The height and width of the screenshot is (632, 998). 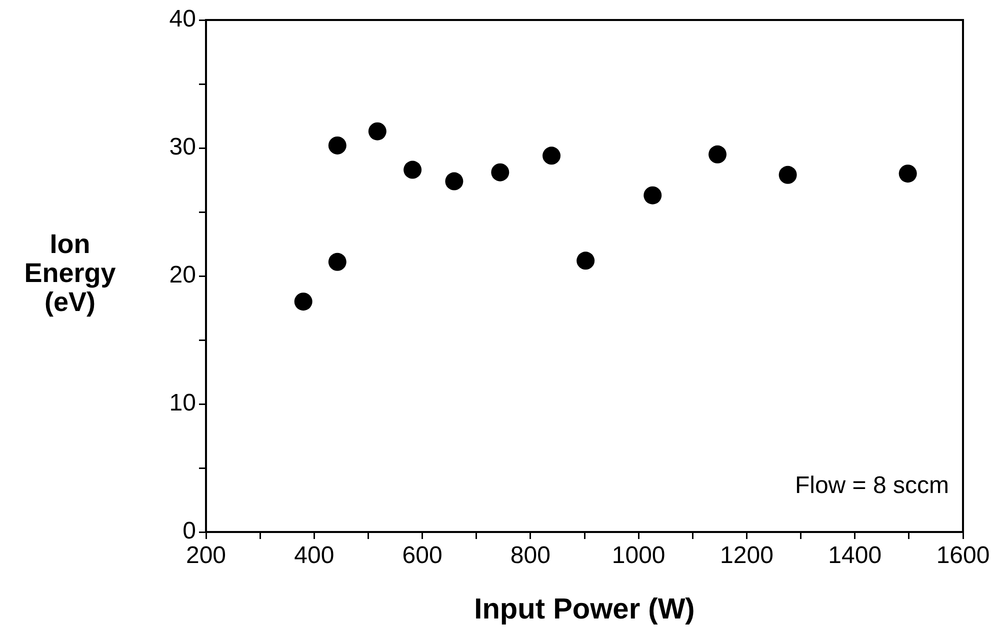 I want to click on x-axis-title: Input Power (W), so click(x=584, y=610).